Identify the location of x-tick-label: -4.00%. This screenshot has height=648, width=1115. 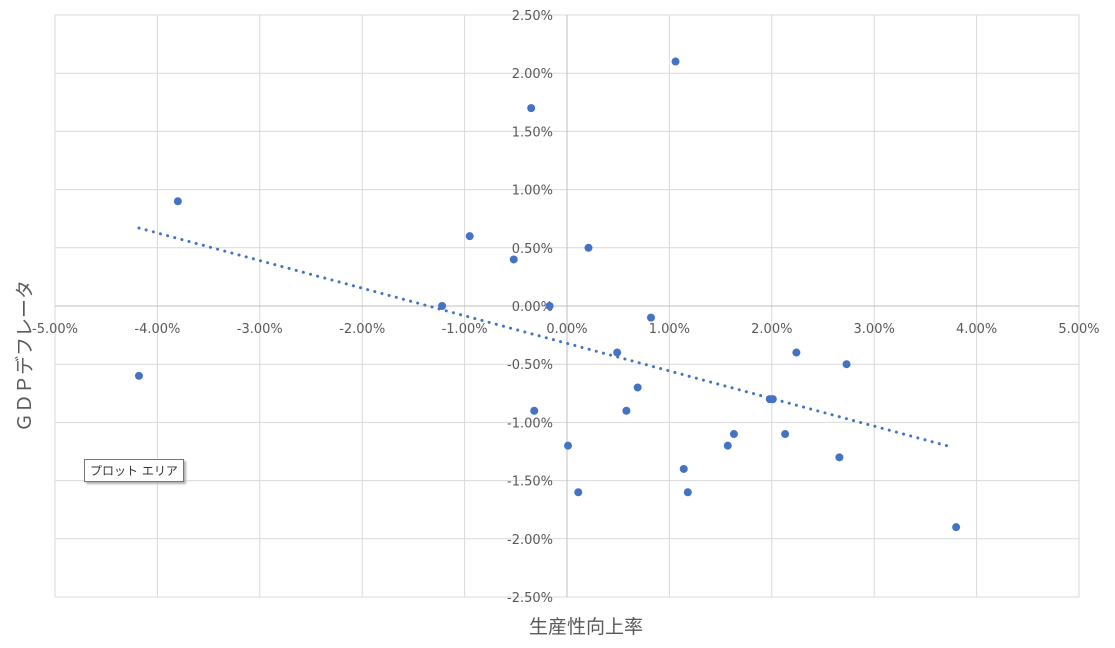
(157, 329).